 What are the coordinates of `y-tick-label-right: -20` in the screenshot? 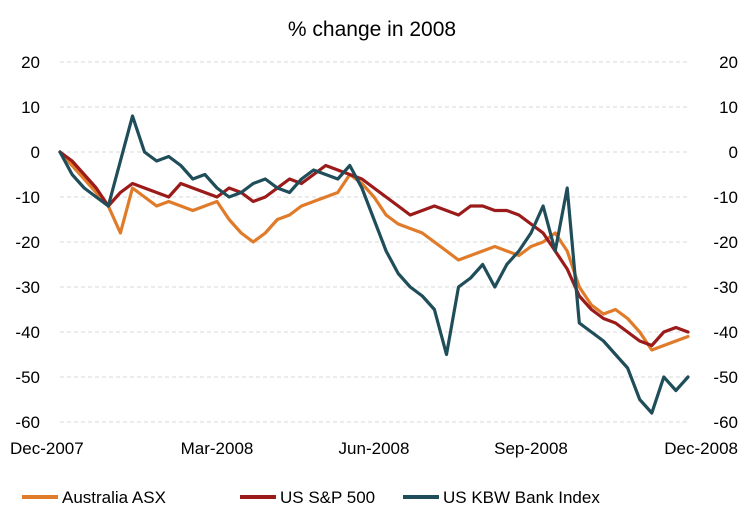 It's located at (725, 242).